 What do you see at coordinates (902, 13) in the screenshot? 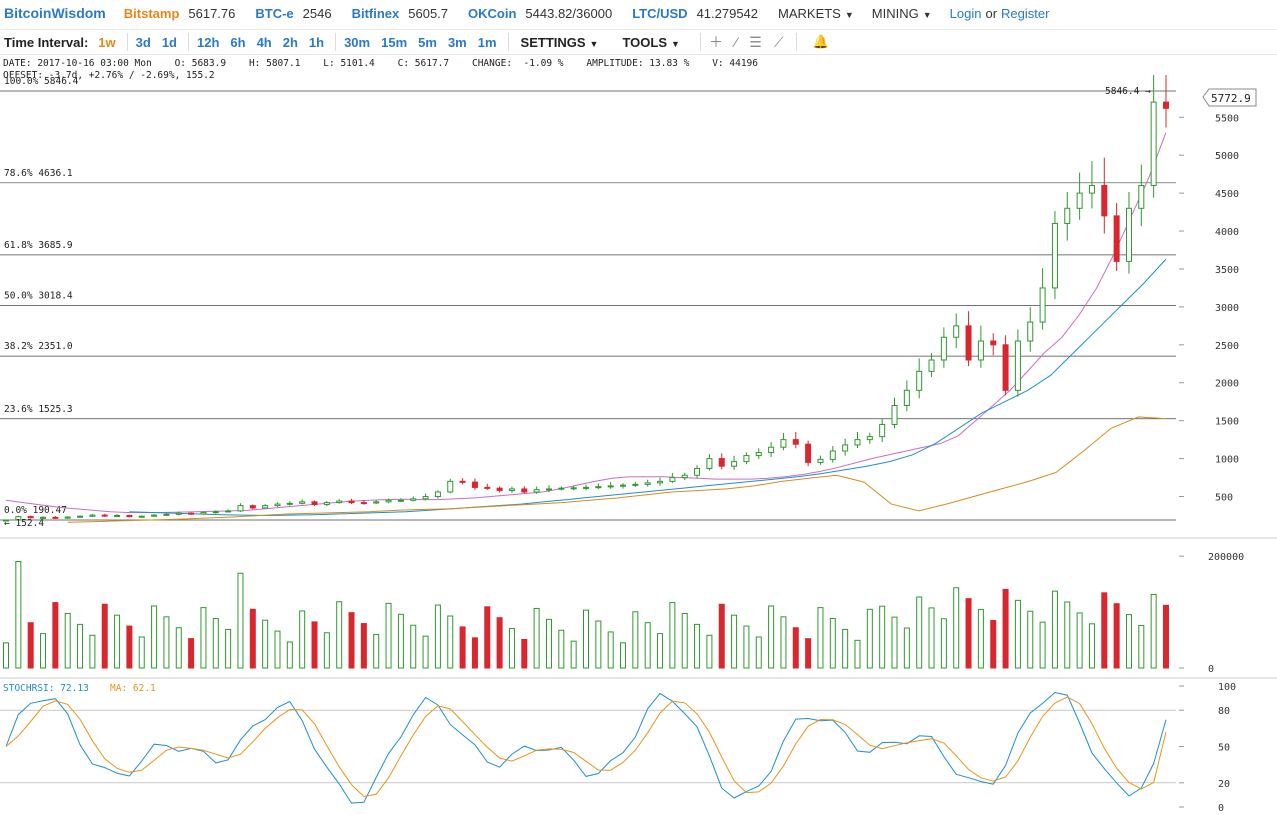
I see `mining-menu: MINING ▼` at bounding box center [902, 13].